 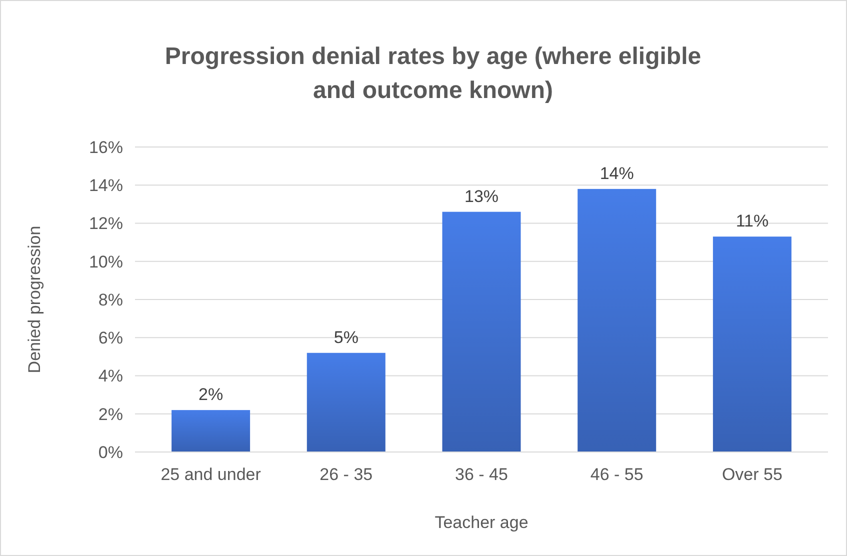 I want to click on y-tick-label: 0%, so click(x=110, y=452).